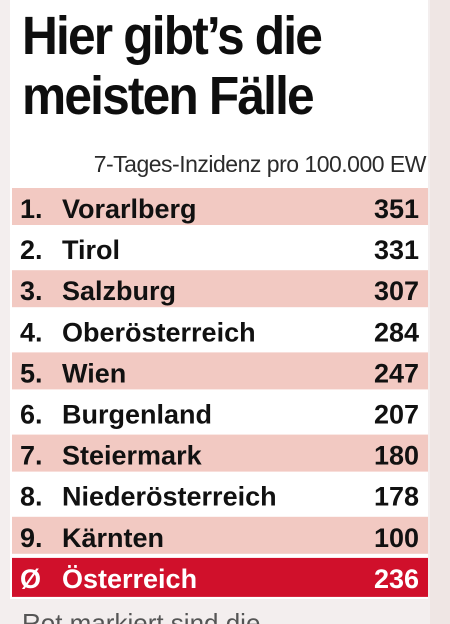  I want to click on table-row-total: Ø Österreich 236, so click(220, 577).